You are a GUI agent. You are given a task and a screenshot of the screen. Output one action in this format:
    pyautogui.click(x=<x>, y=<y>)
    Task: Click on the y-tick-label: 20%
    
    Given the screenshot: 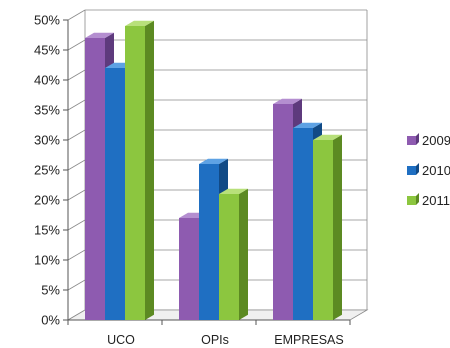 What is the action you would take?
    pyautogui.click(x=47, y=200)
    